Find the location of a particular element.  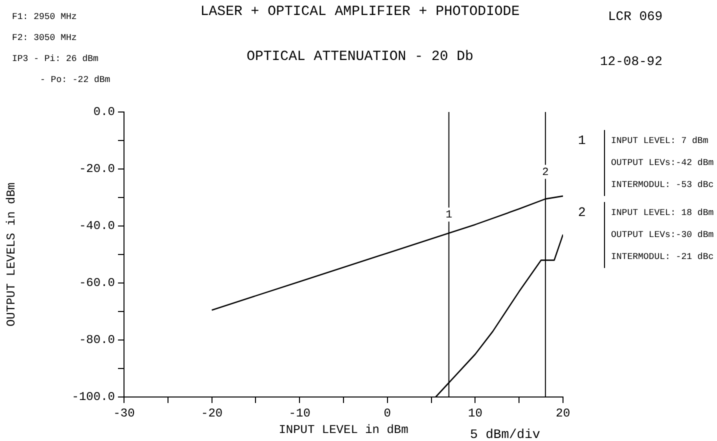

y-tick-label: -100.0 is located at coordinates (93, 397).